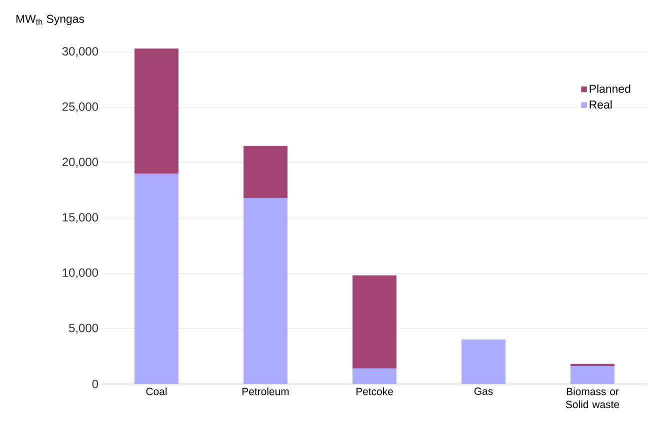 This screenshot has height=434, width=652. What do you see at coordinates (601, 104) in the screenshot?
I see `legend-label: Real` at bounding box center [601, 104].